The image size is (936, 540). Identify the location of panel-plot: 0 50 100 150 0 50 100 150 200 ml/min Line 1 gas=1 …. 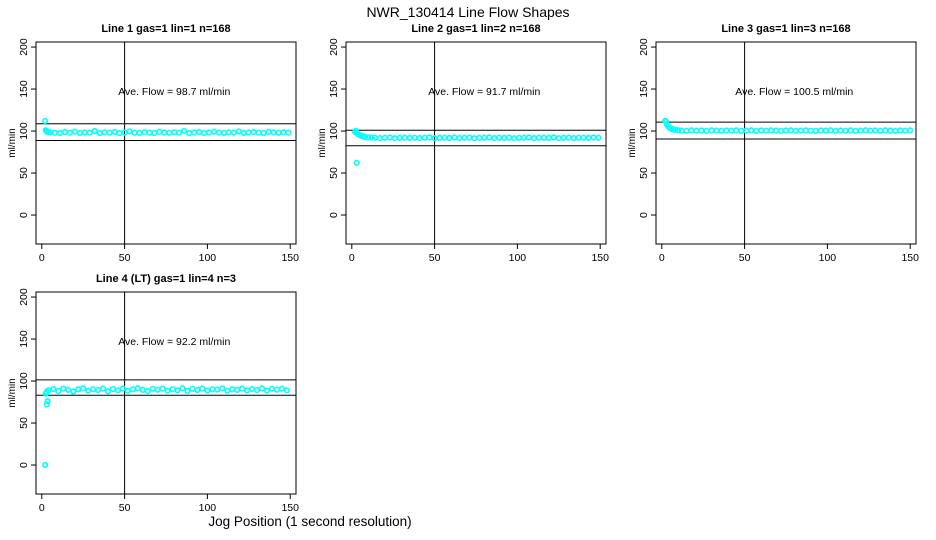
(153, 143).